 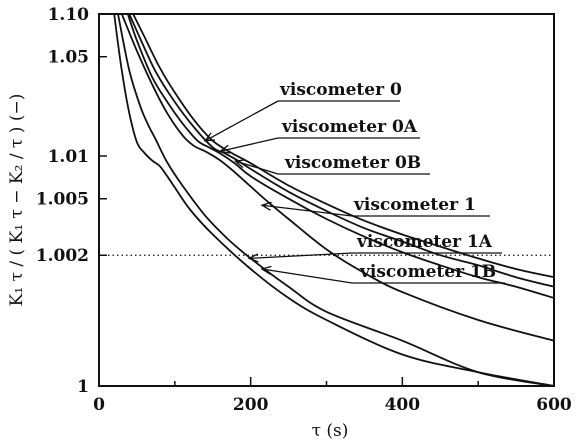 What do you see at coordinates (83, 387) in the screenshot?
I see `y-tick-label: 1` at bounding box center [83, 387].